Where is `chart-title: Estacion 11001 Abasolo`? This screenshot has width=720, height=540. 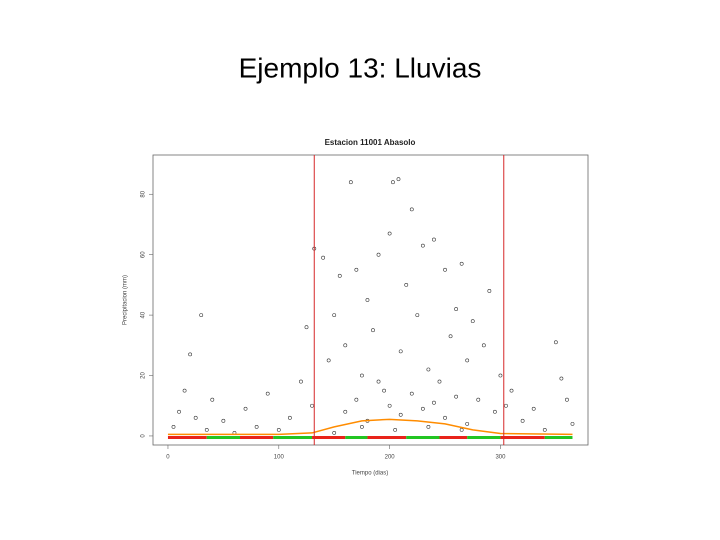 chart-title: Estacion 11001 Abasolo is located at coordinates (370, 142).